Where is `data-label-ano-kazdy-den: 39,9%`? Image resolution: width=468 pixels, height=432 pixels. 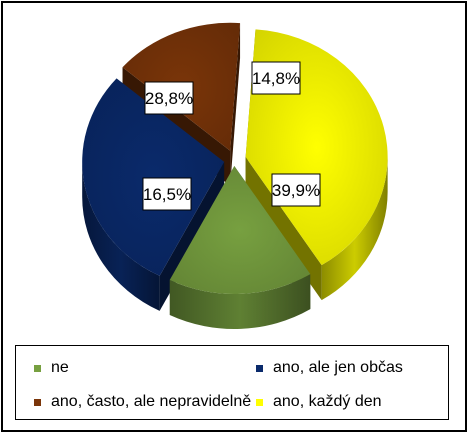 data-label-ano-kazdy-den: 39,9% is located at coordinates (296, 190).